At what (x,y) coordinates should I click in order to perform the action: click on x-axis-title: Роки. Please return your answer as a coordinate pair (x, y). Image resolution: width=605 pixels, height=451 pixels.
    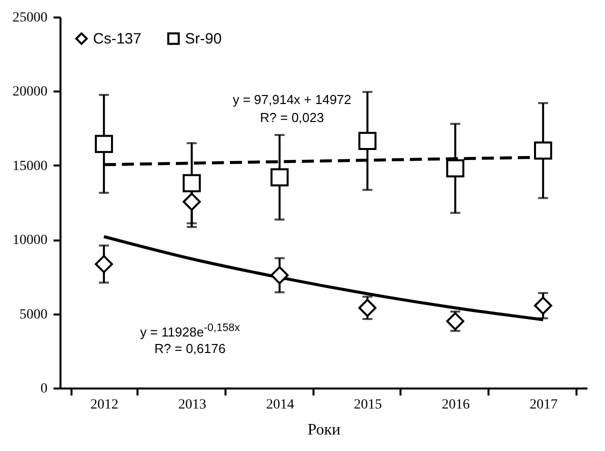
    Looking at the image, I should click on (324, 430).